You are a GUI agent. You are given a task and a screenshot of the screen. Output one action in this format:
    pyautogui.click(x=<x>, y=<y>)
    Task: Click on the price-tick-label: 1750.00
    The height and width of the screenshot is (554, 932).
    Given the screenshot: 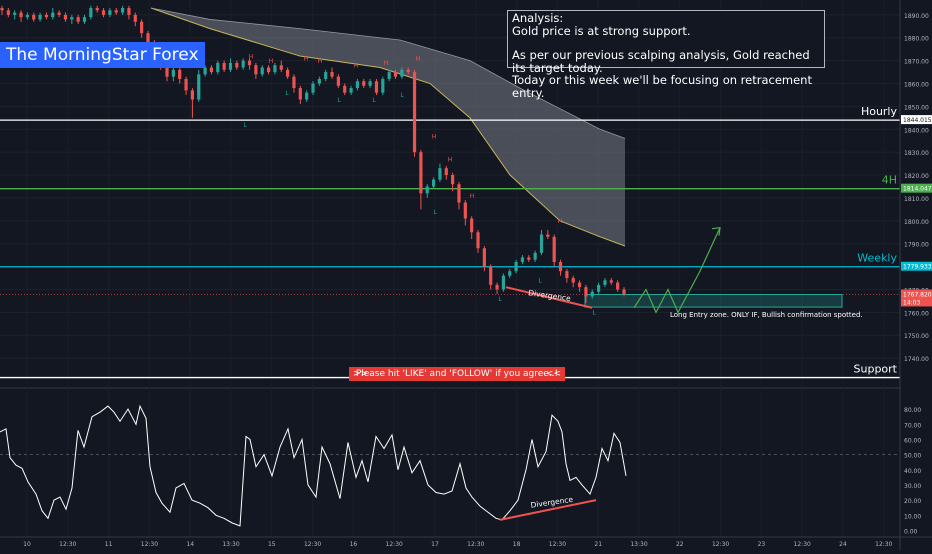 What is the action you would take?
    pyautogui.click(x=916, y=336)
    